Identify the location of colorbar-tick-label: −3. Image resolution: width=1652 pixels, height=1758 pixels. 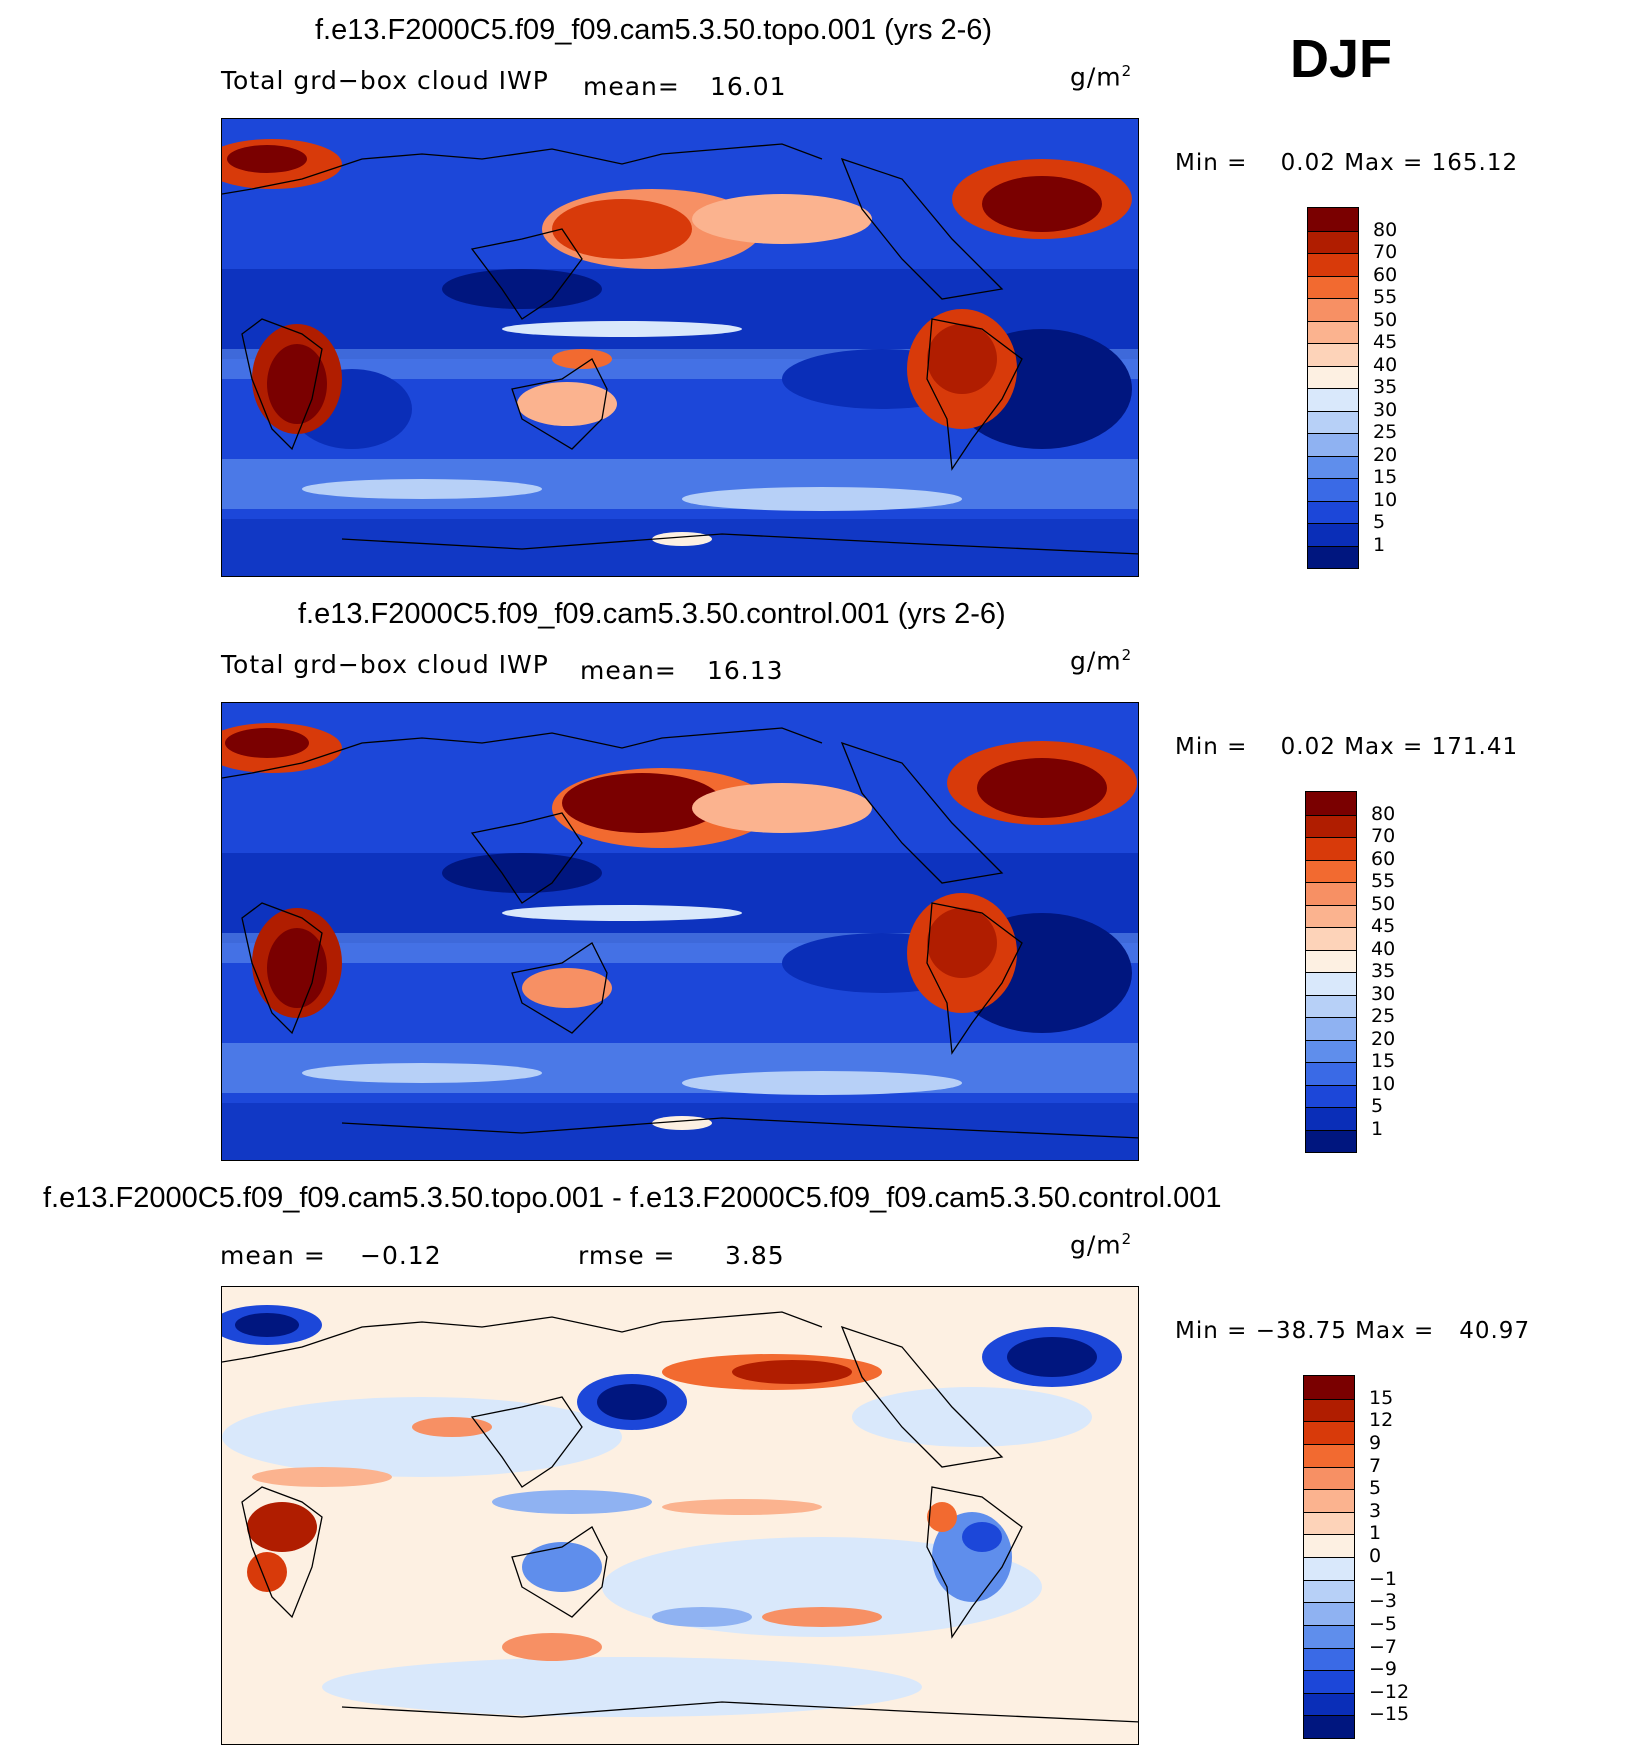
(1383, 1601).